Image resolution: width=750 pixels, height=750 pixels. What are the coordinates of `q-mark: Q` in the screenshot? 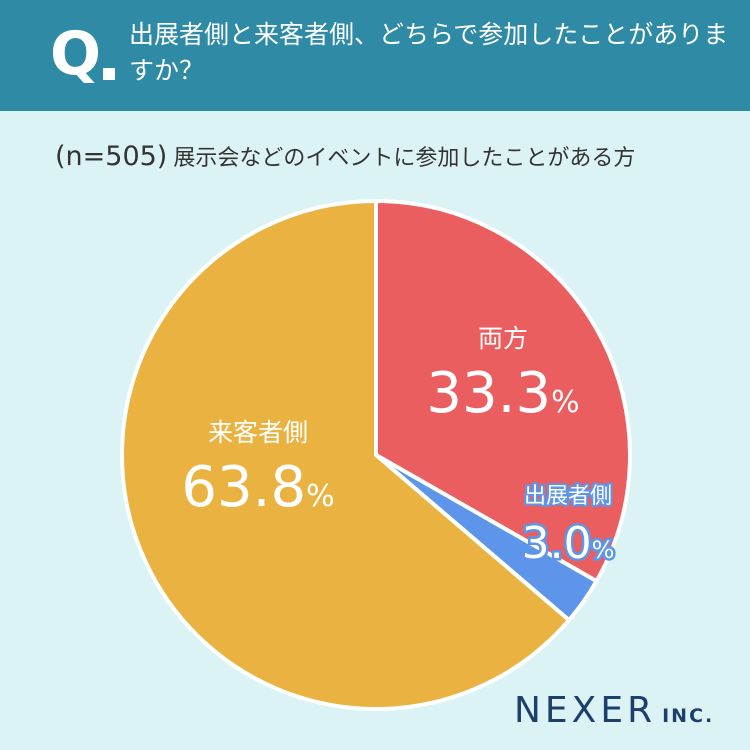 It's located at (76, 54).